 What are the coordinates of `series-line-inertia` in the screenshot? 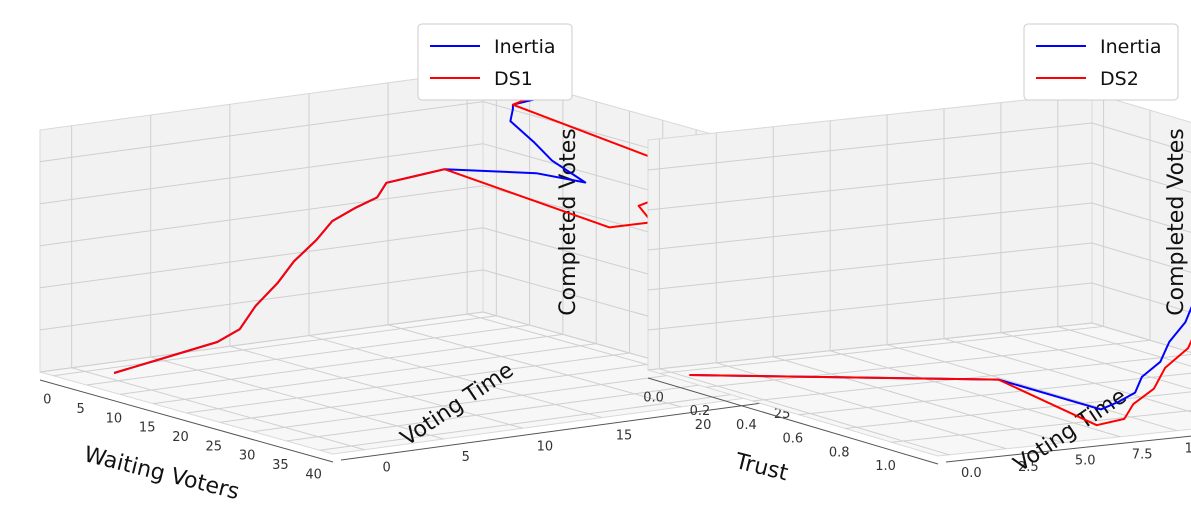 It's located at (940, 358).